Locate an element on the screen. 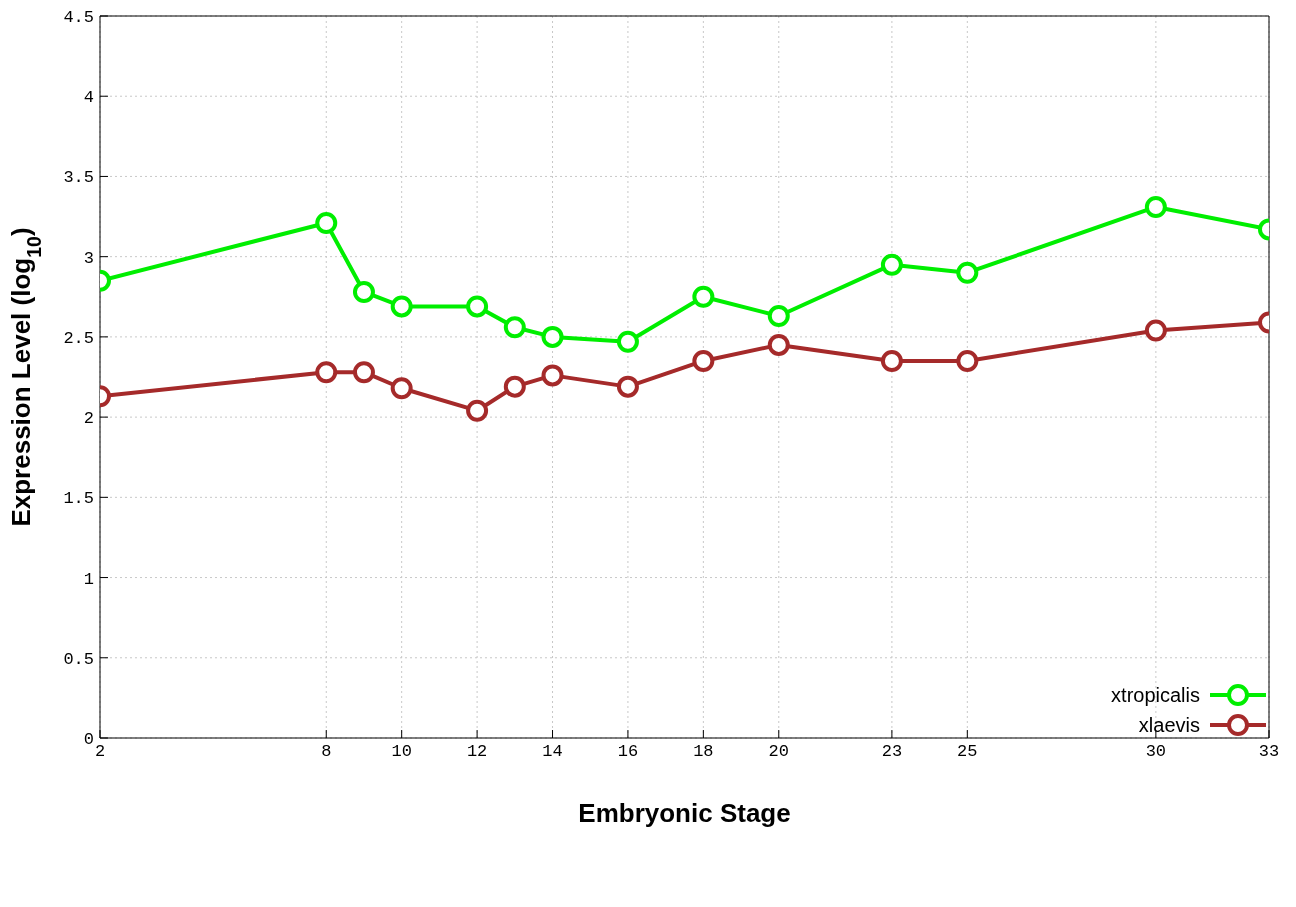 The height and width of the screenshot is (907, 1296). x-tick-label: 18 is located at coordinates (703, 752).